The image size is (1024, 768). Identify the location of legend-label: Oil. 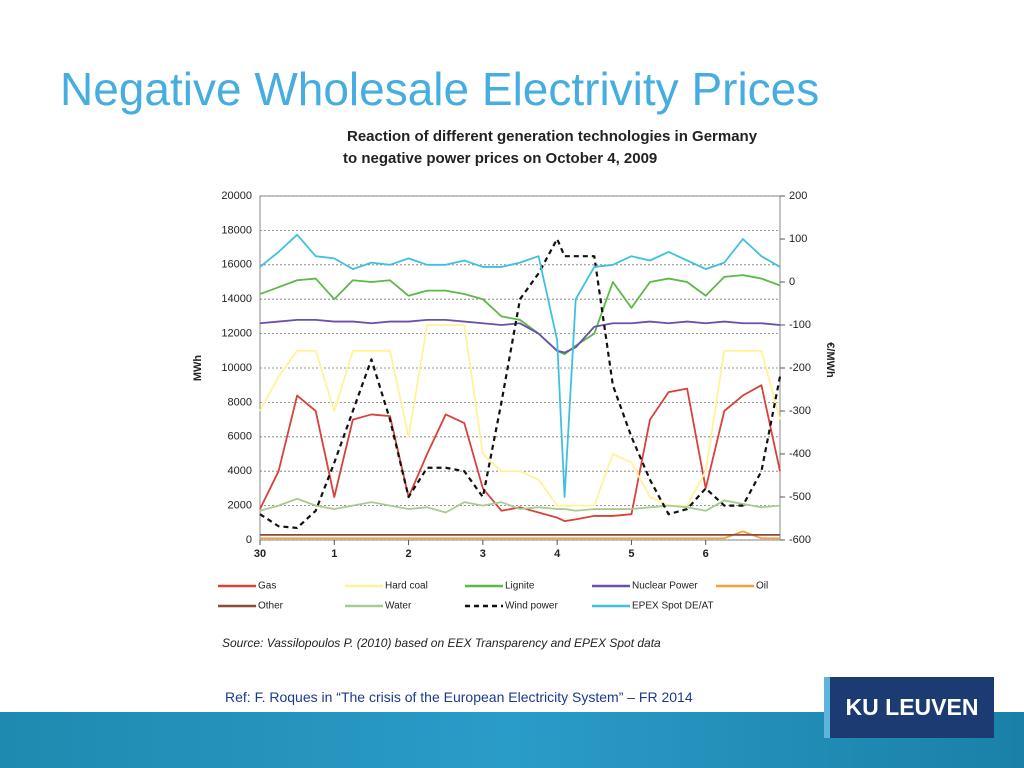
(762, 586).